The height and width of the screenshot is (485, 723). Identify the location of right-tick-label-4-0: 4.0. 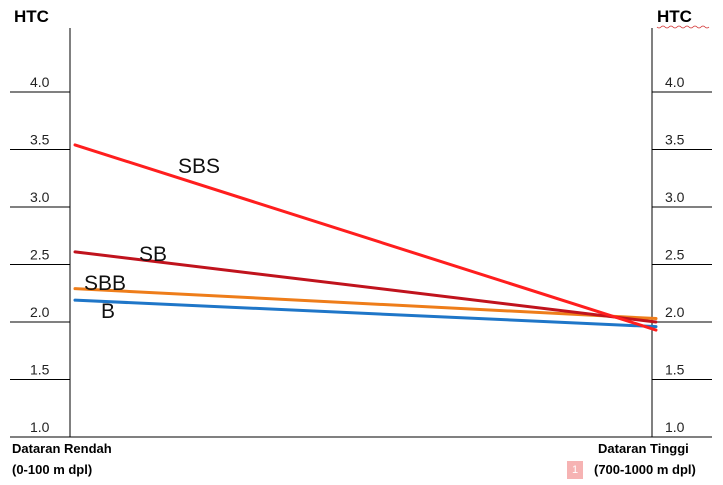
(675, 82).